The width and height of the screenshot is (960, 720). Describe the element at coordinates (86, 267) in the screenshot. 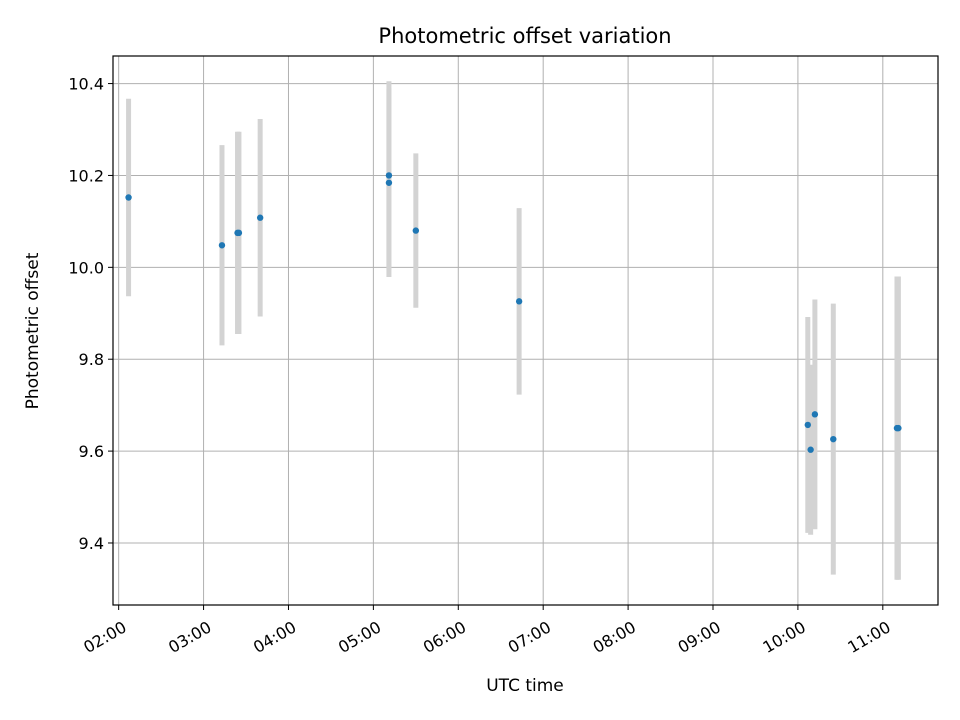

I see `y-tick-label: 10.0` at that location.